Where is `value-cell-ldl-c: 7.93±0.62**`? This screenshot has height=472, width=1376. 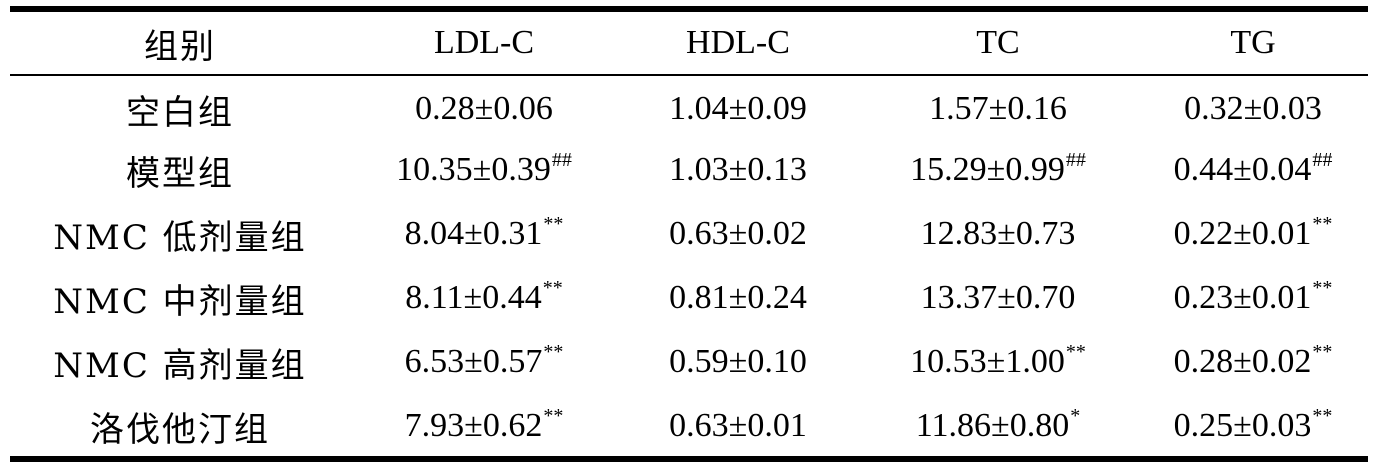 value-cell-ldl-c: 7.93±0.62** is located at coordinates (484, 426).